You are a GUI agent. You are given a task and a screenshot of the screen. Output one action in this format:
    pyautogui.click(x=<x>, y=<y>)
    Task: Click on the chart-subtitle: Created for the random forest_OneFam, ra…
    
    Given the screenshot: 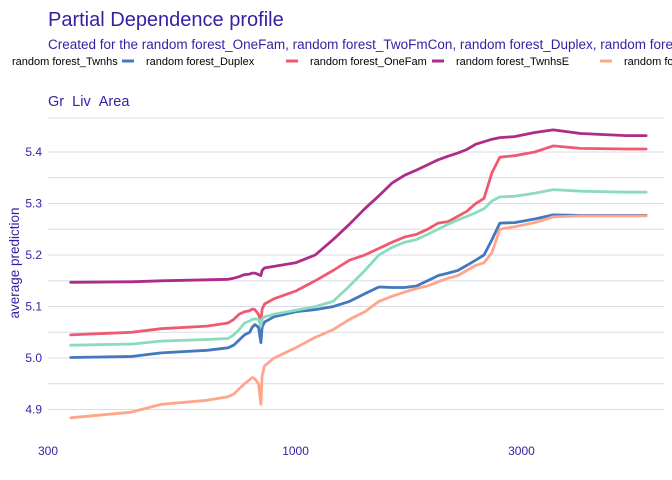 What is the action you would take?
    pyautogui.click(x=360, y=44)
    